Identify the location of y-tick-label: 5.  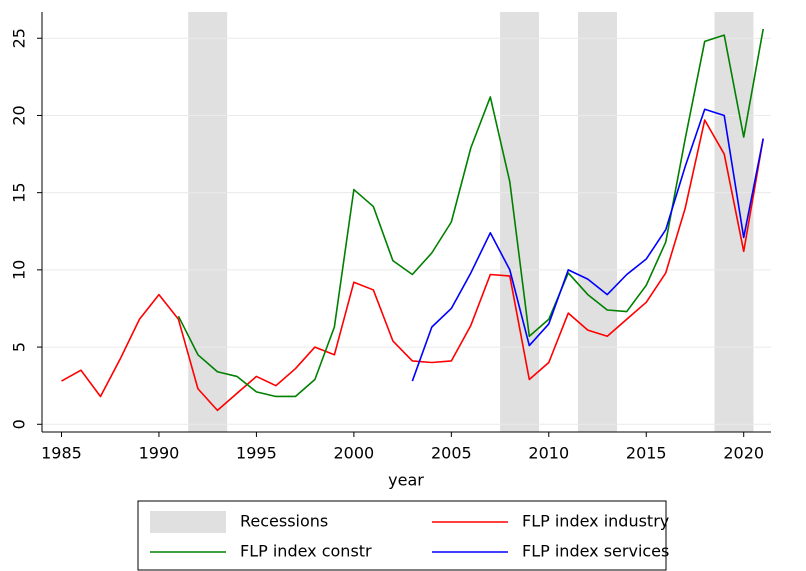
(19, 347).